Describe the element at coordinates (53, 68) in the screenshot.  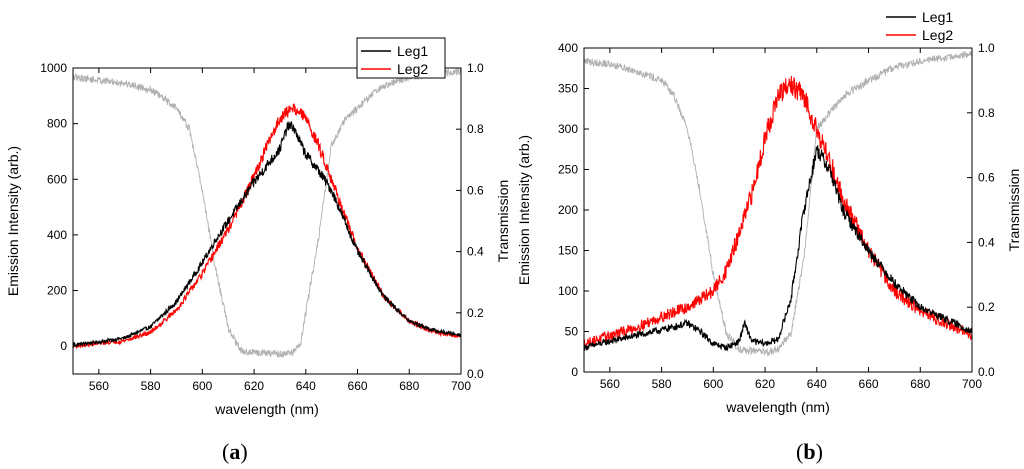
I see `y-tick-label: 1000` at that location.